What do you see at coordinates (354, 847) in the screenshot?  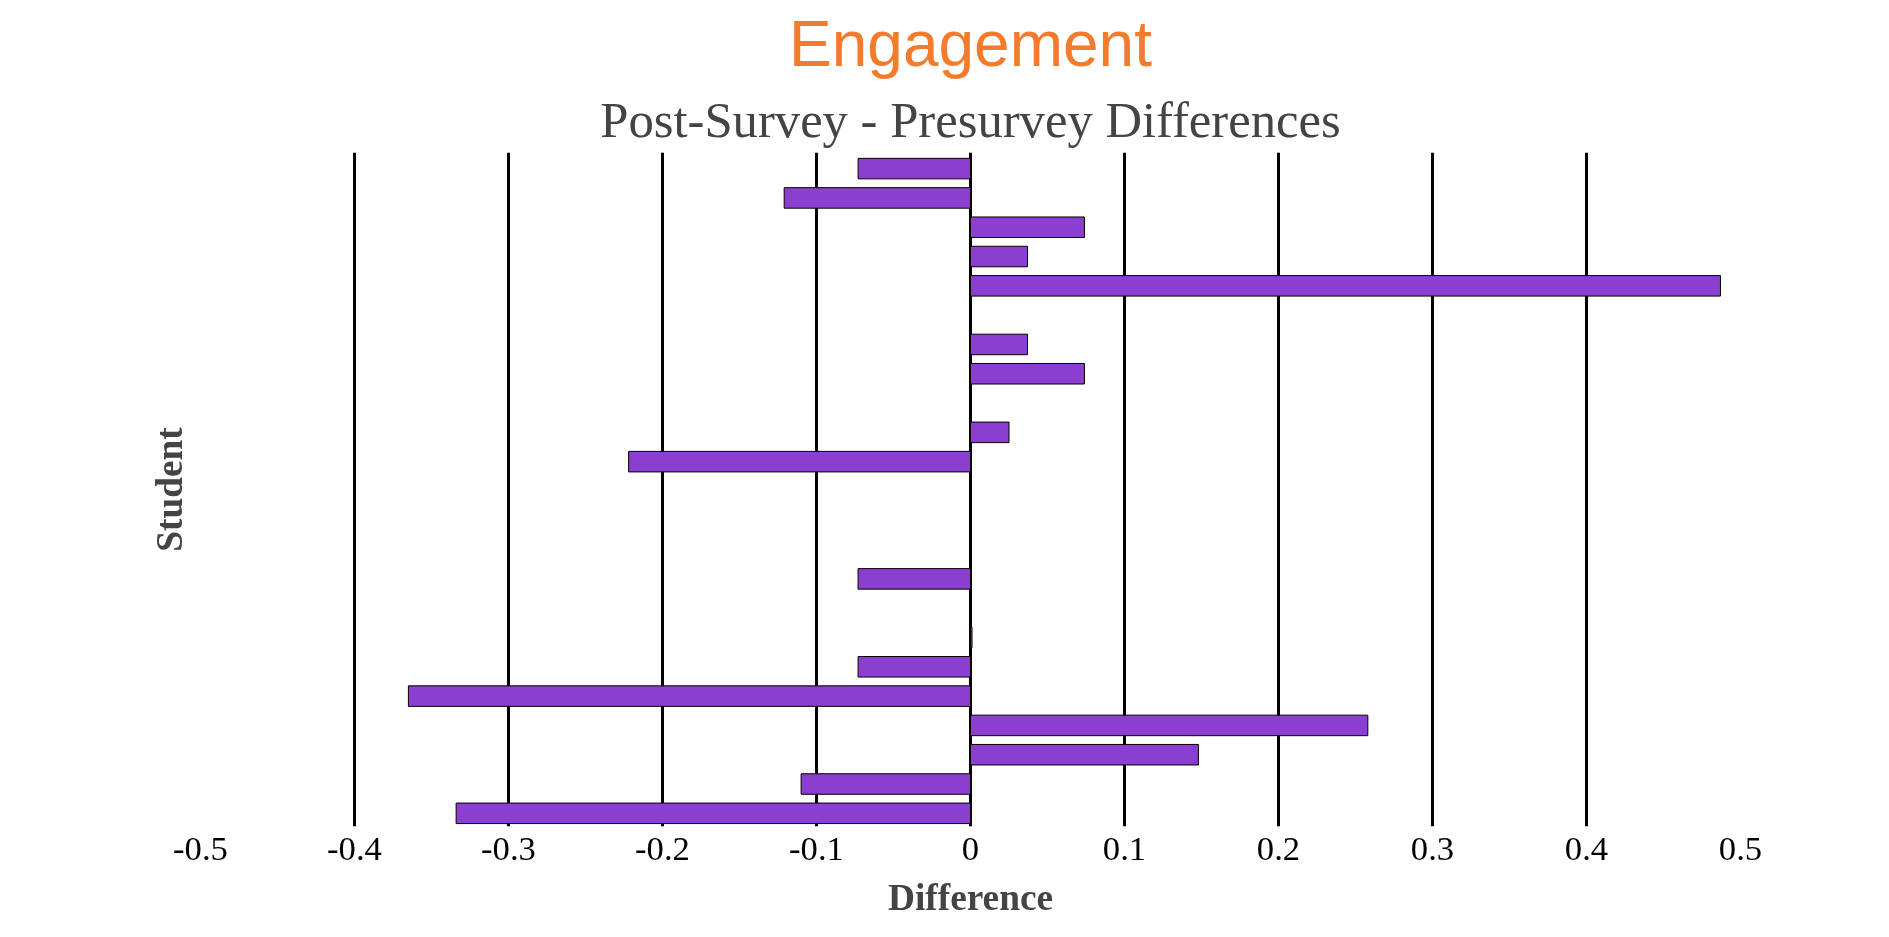 I see `x-tick-label: -0.4` at bounding box center [354, 847].